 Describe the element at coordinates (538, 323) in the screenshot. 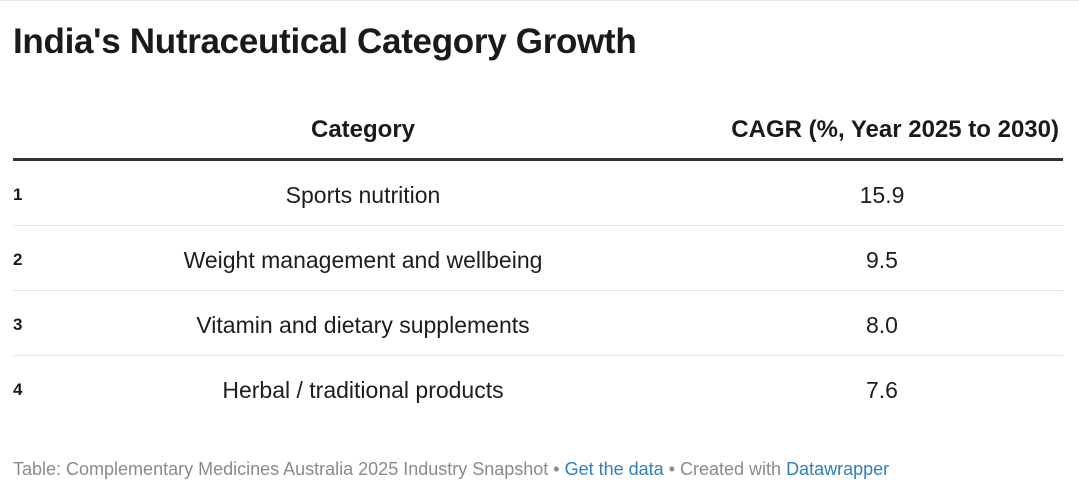

I see `table-row: 3 Vitamin and dietary supplements 8.0` at that location.